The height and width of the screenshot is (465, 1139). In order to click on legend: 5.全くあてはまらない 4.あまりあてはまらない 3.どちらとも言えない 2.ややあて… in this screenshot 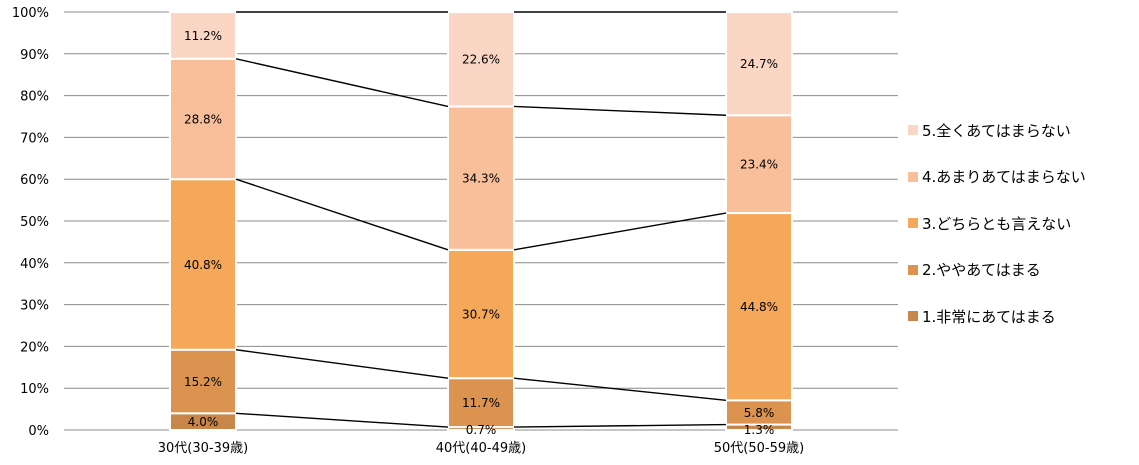, I will do `click(1020, 234)`.